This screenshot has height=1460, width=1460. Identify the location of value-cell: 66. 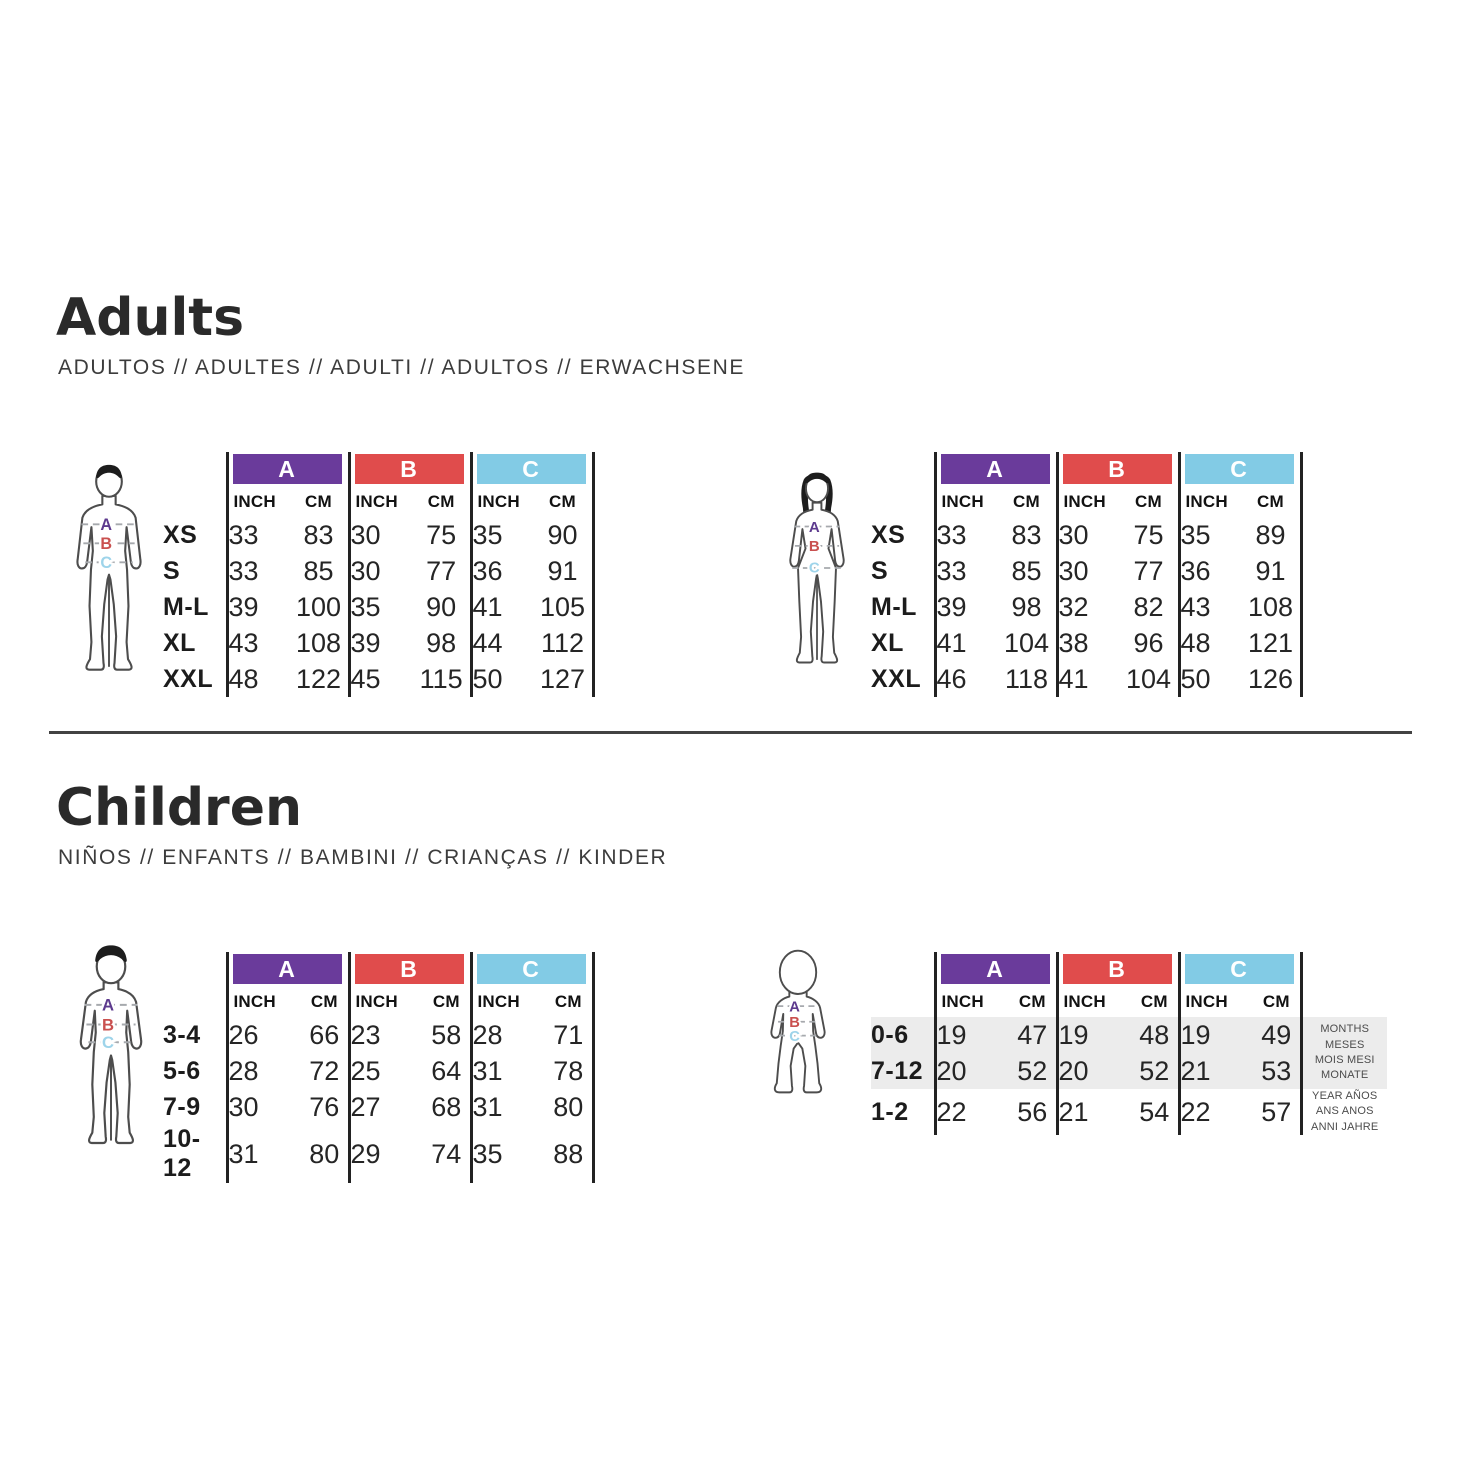
(324, 1034).